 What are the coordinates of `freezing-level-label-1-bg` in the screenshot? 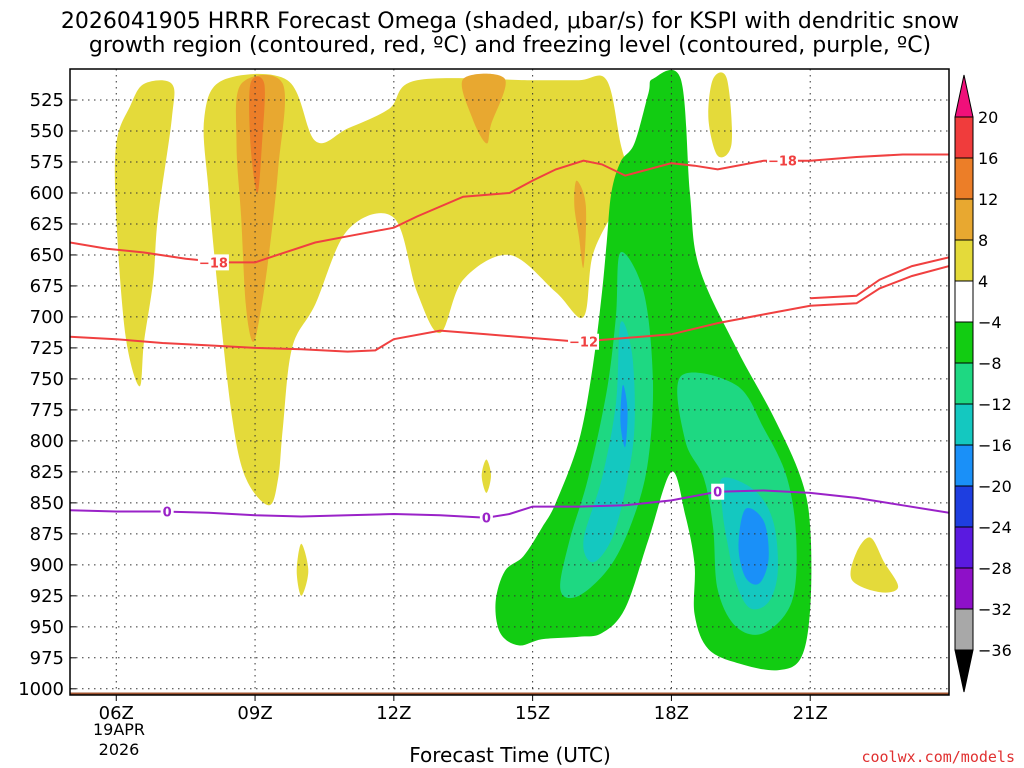 It's located at (486, 517).